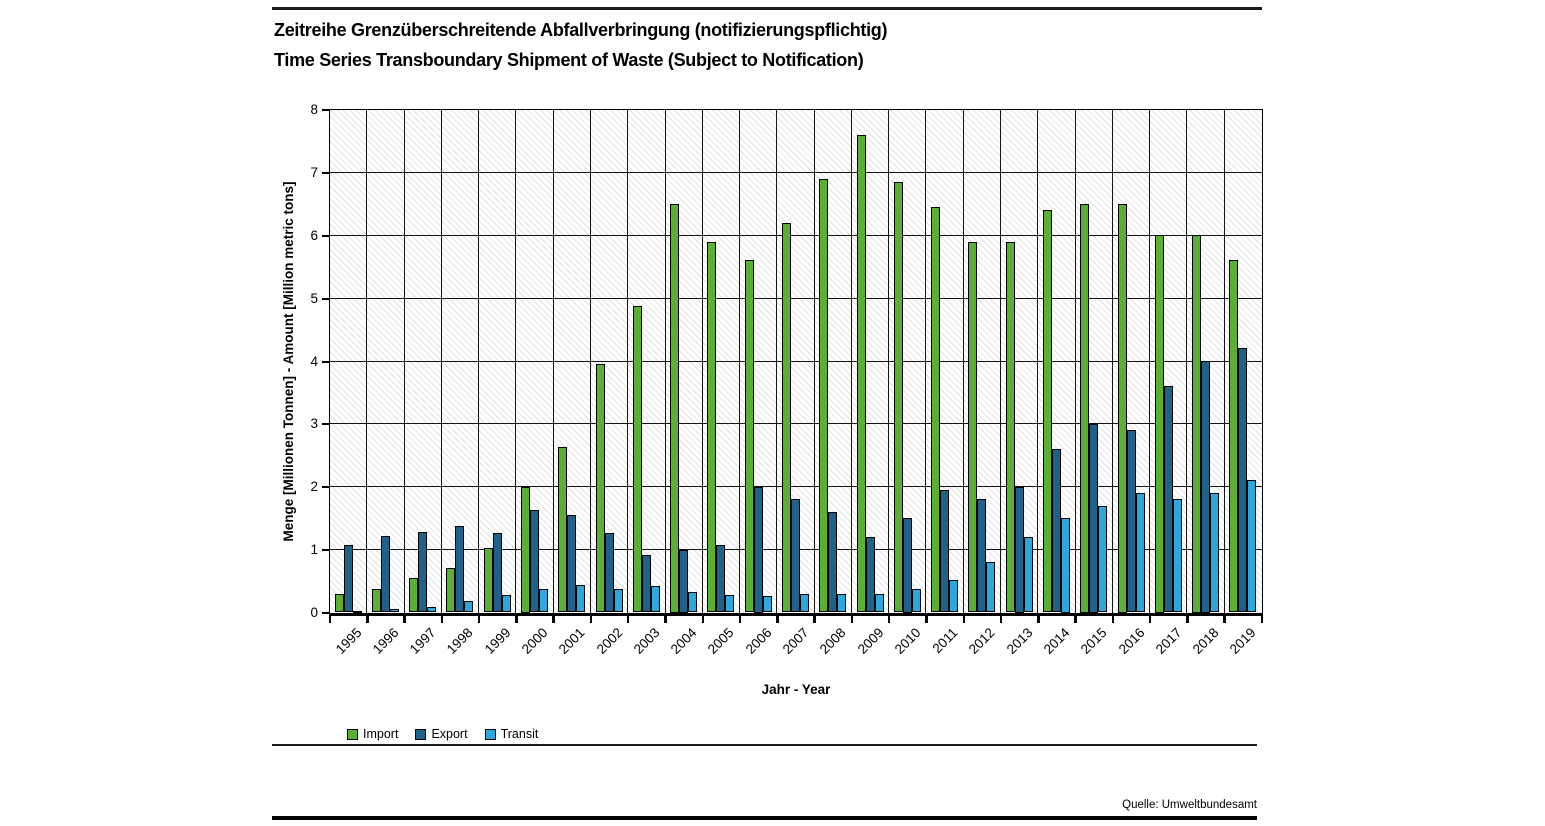 The width and height of the screenshot is (1545, 826). Describe the element at coordinates (1159, 424) in the screenshot. I see `bar-import-2017` at that location.